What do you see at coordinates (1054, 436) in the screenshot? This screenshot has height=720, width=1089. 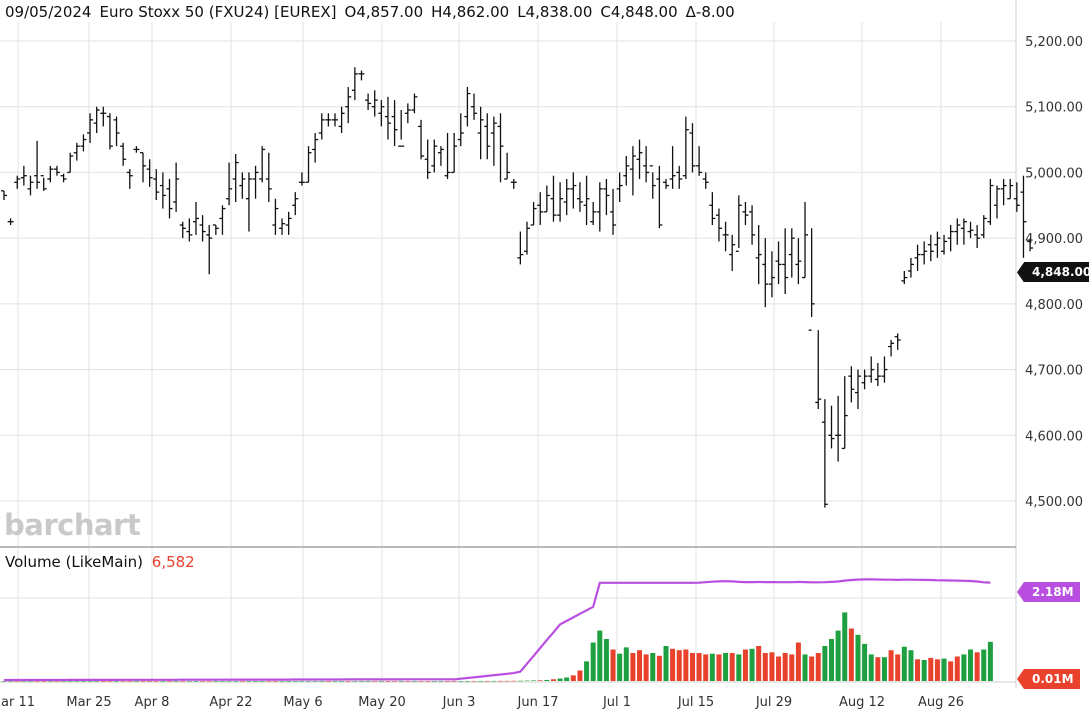 I see `price-tick-label: 4,600.00` at bounding box center [1054, 436].